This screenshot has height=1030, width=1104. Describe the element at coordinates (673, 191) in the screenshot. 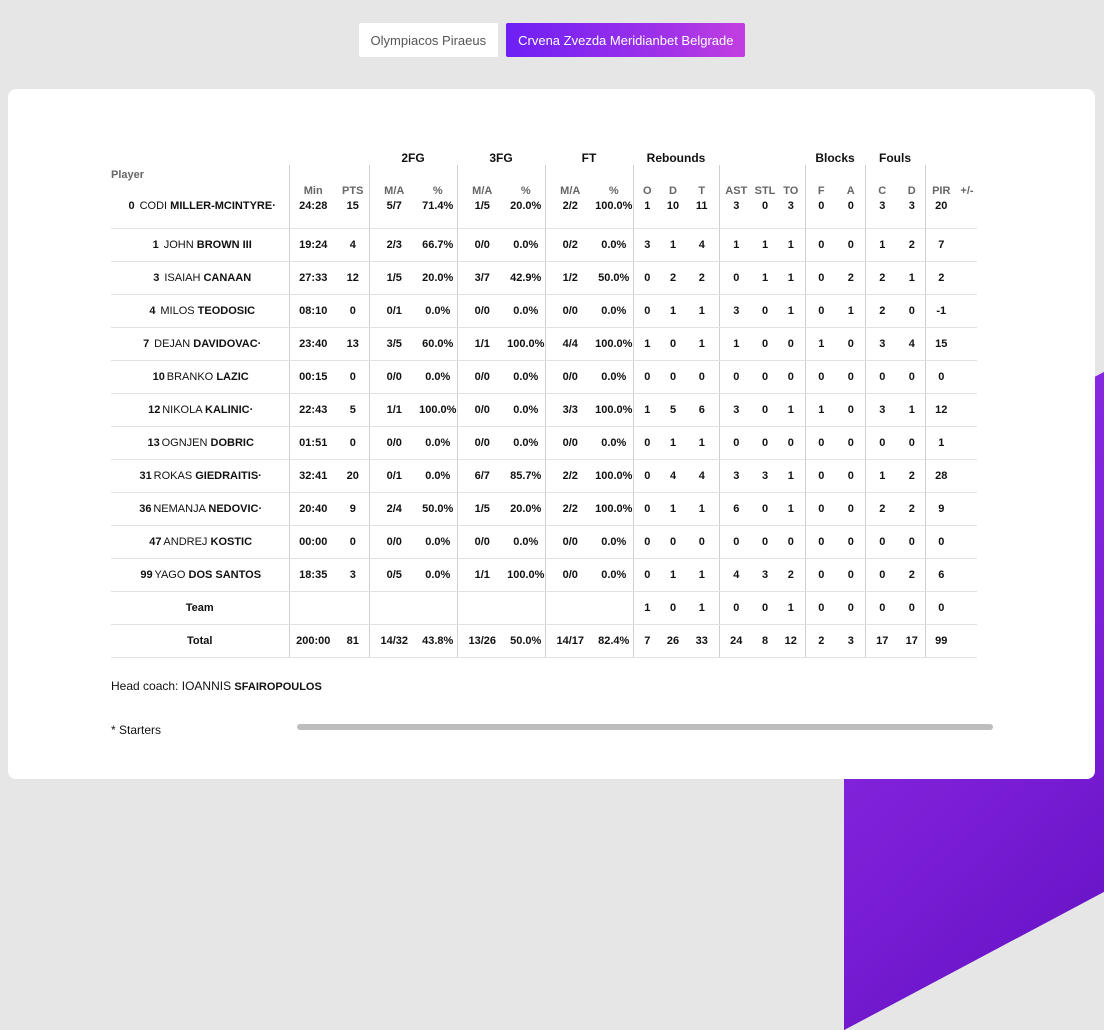

I see `col-header-reb-d: D` at that location.